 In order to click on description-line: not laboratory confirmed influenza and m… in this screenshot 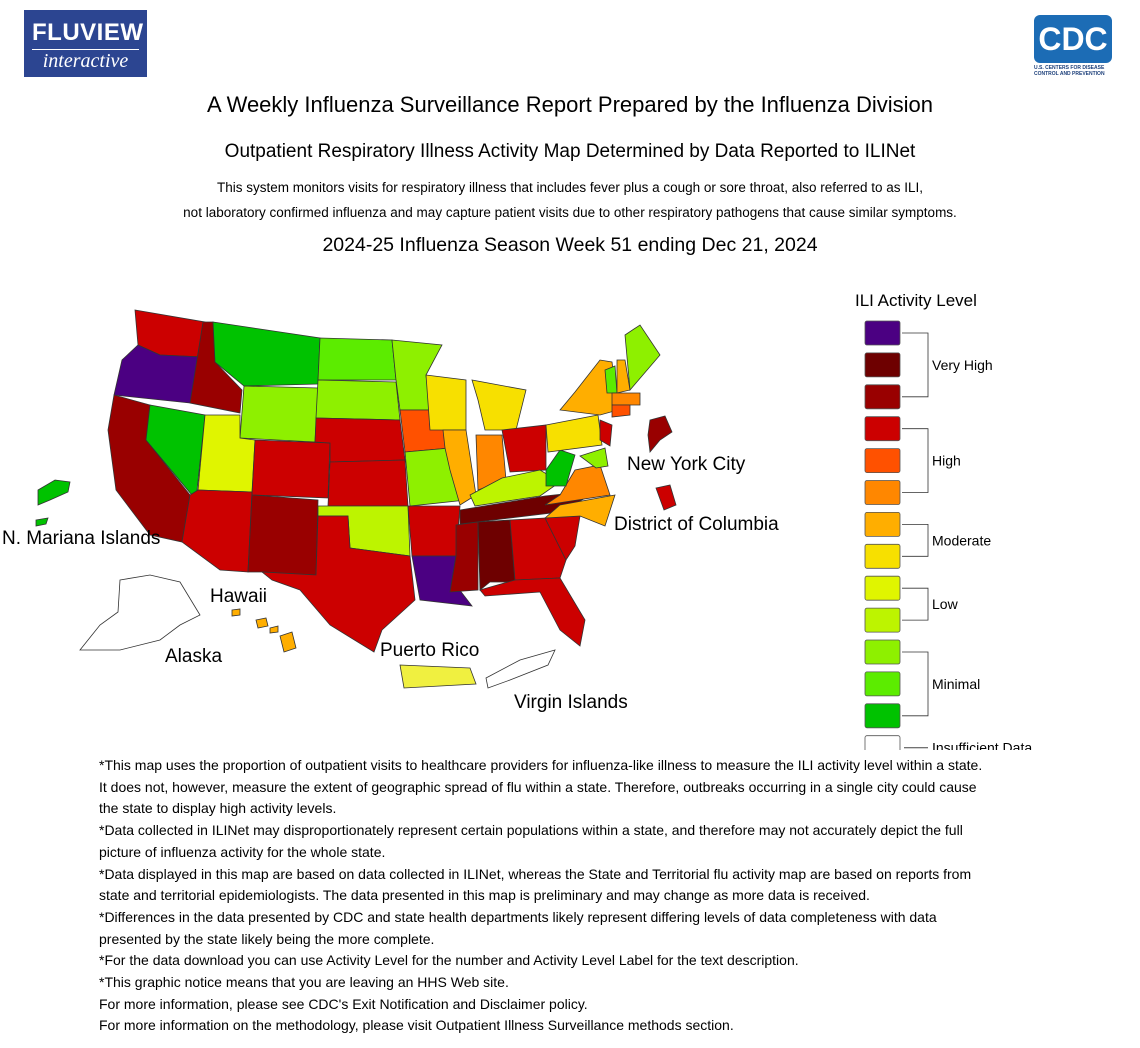, I will do `click(570, 212)`.